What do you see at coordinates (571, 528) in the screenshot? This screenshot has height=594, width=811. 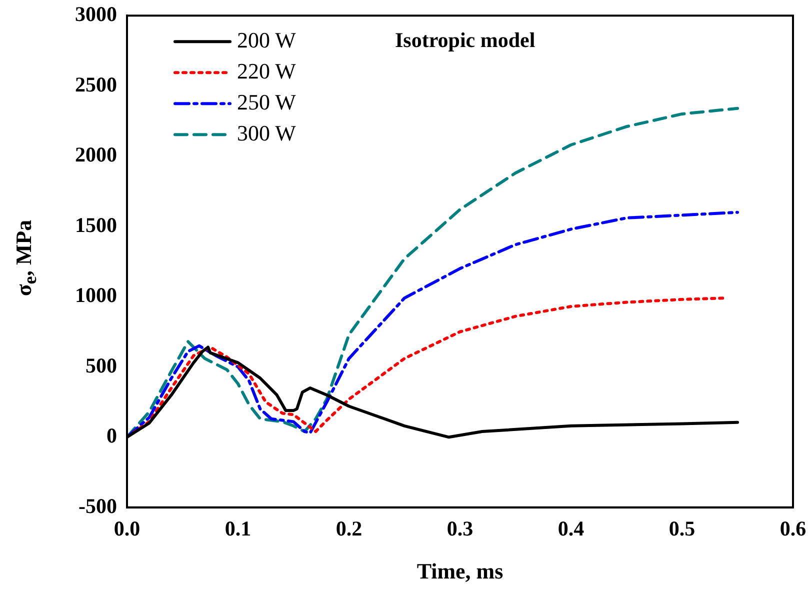 I see `x-tick-label: 0.4` at bounding box center [571, 528].